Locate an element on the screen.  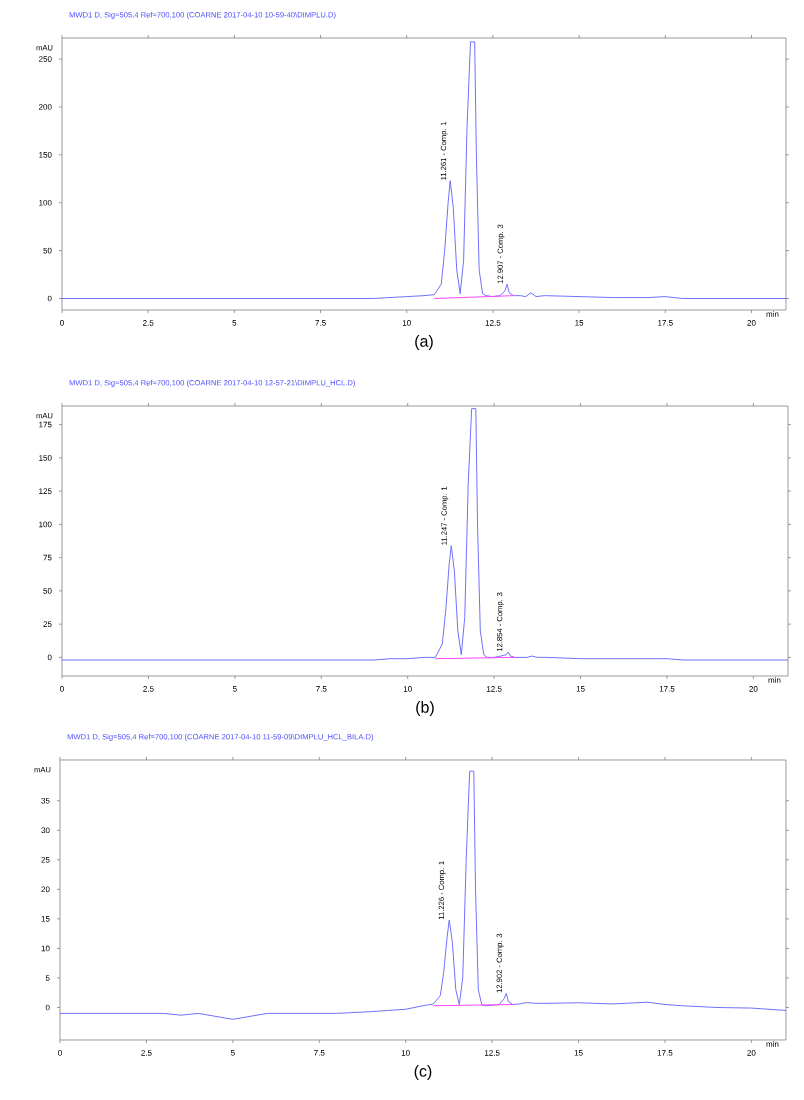
text: (b) is located at coordinates (425, 708).